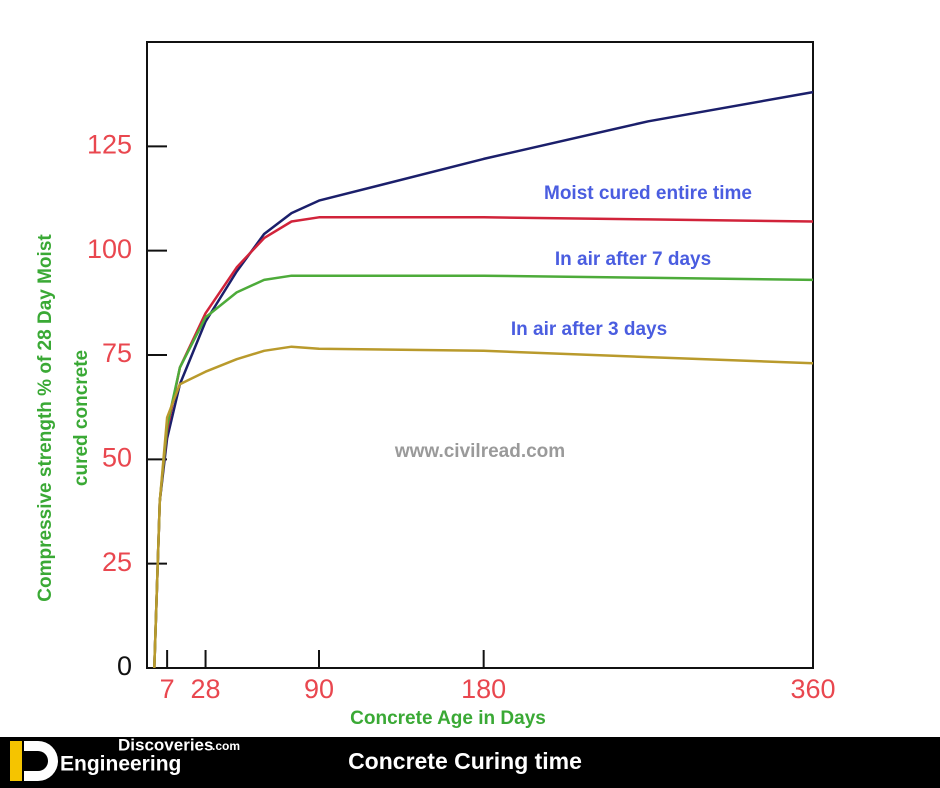  What do you see at coordinates (648, 193) in the screenshot?
I see `series-annotation: Moist cured entire time` at bounding box center [648, 193].